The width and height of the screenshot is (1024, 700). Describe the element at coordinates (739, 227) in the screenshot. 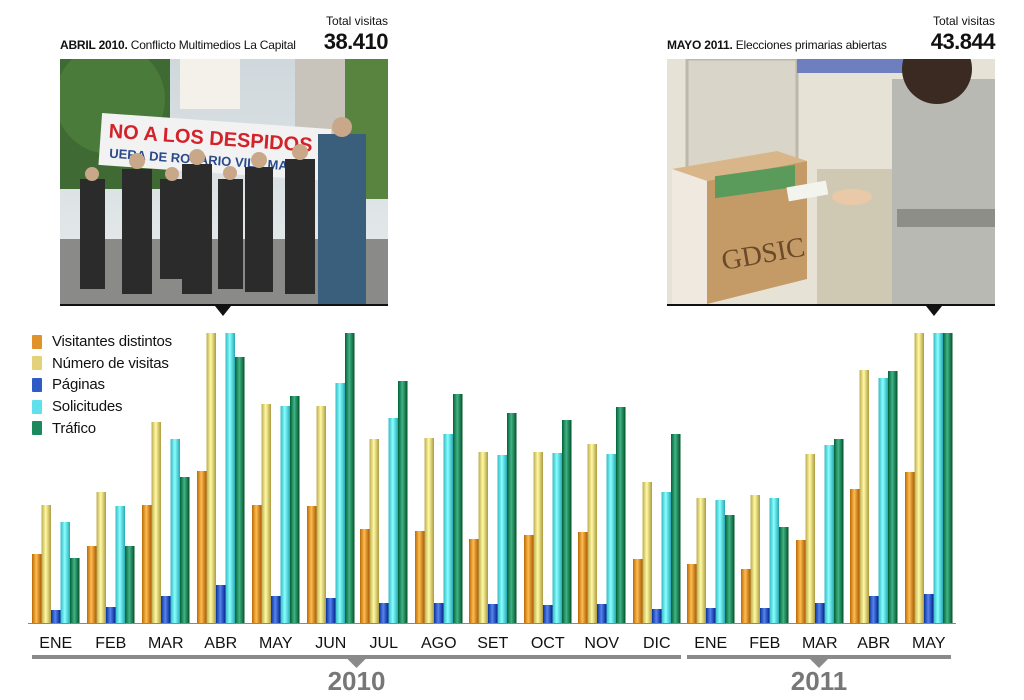

I see `ballot-box: GDSIC` at that location.